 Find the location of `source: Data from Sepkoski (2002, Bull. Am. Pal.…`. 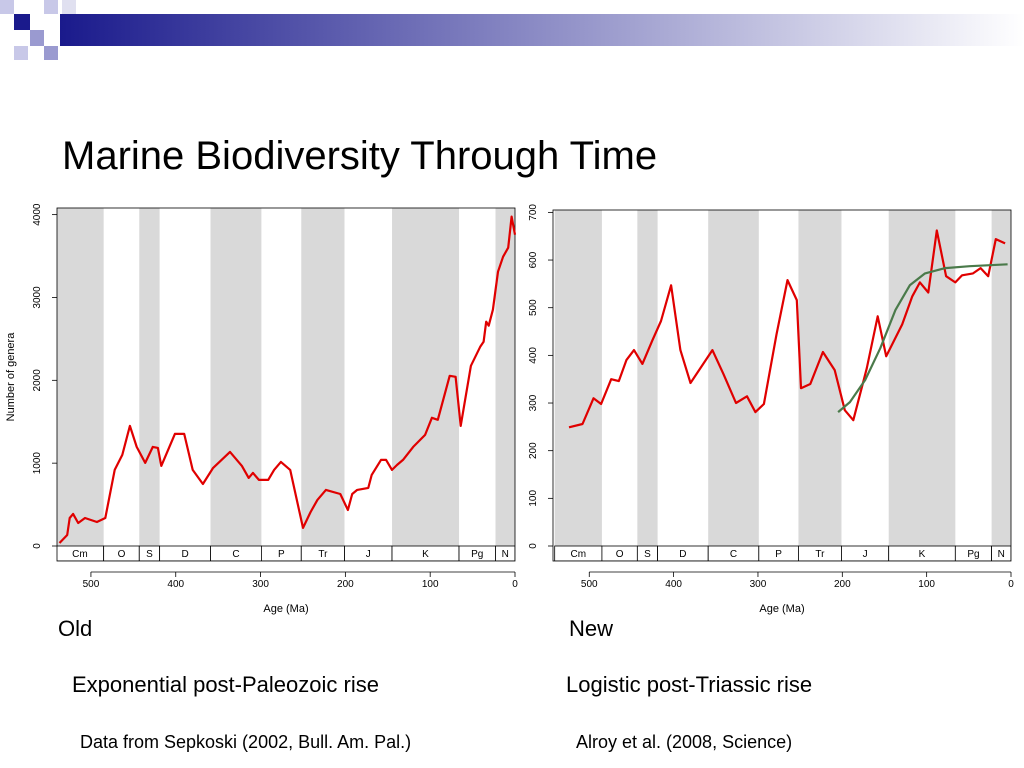

source: Data from Sepkoski (2002, Bull. Am. Pal.… is located at coordinates (246, 742).